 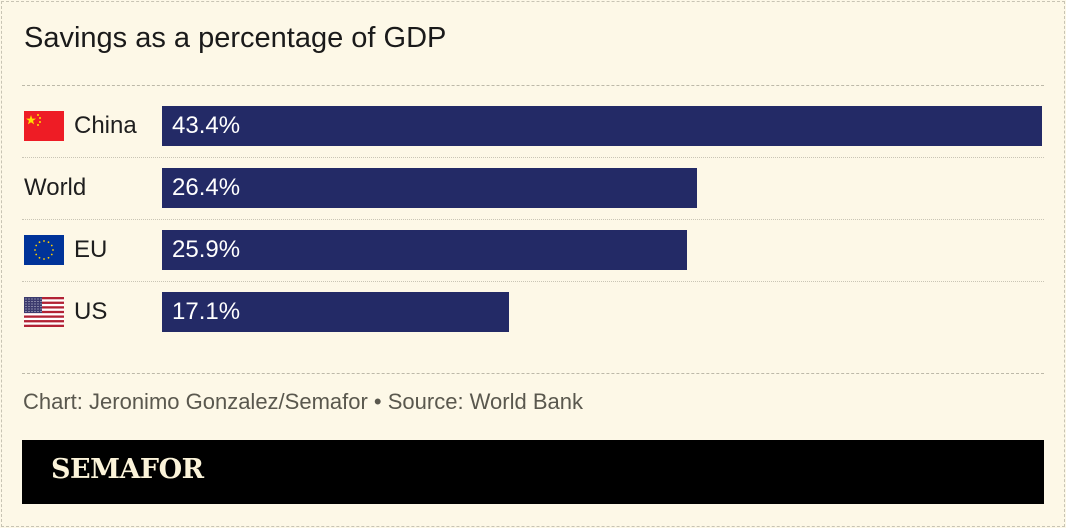 I want to click on eu-flag-icon, so click(x=44, y=250).